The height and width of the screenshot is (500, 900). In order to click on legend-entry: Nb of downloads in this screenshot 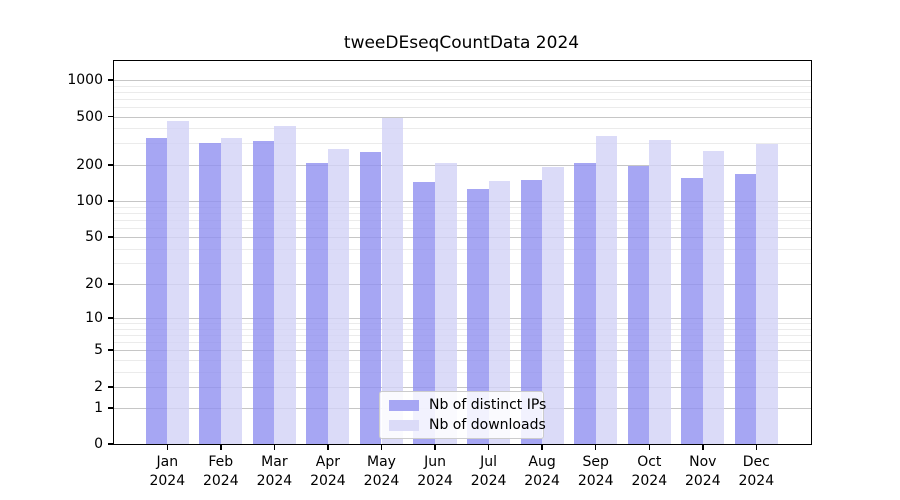, I will do `click(467, 425)`.